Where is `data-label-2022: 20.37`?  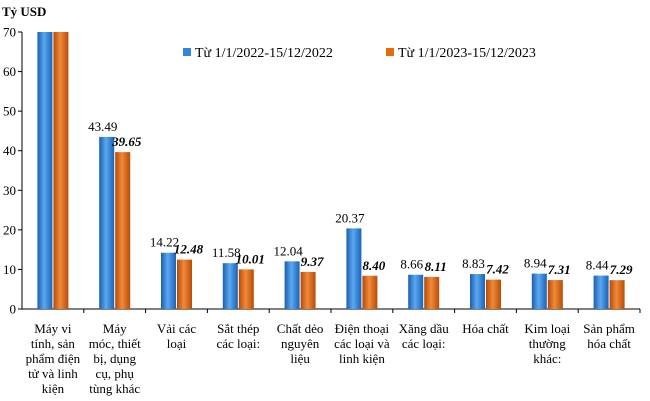 data-label-2022: 20.37 is located at coordinates (350, 217).